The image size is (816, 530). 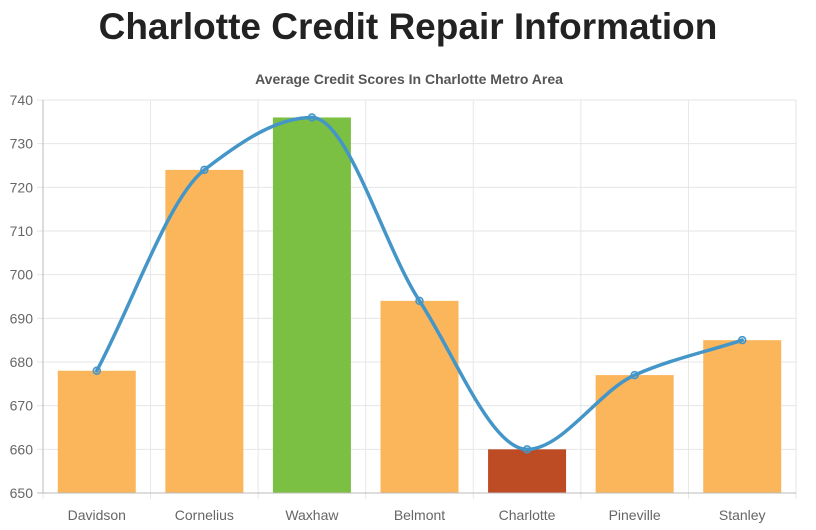 What do you see at coordinates (419, 396) in the screenshot?
I see `bar-belmont` at bounding box center [419, 396].